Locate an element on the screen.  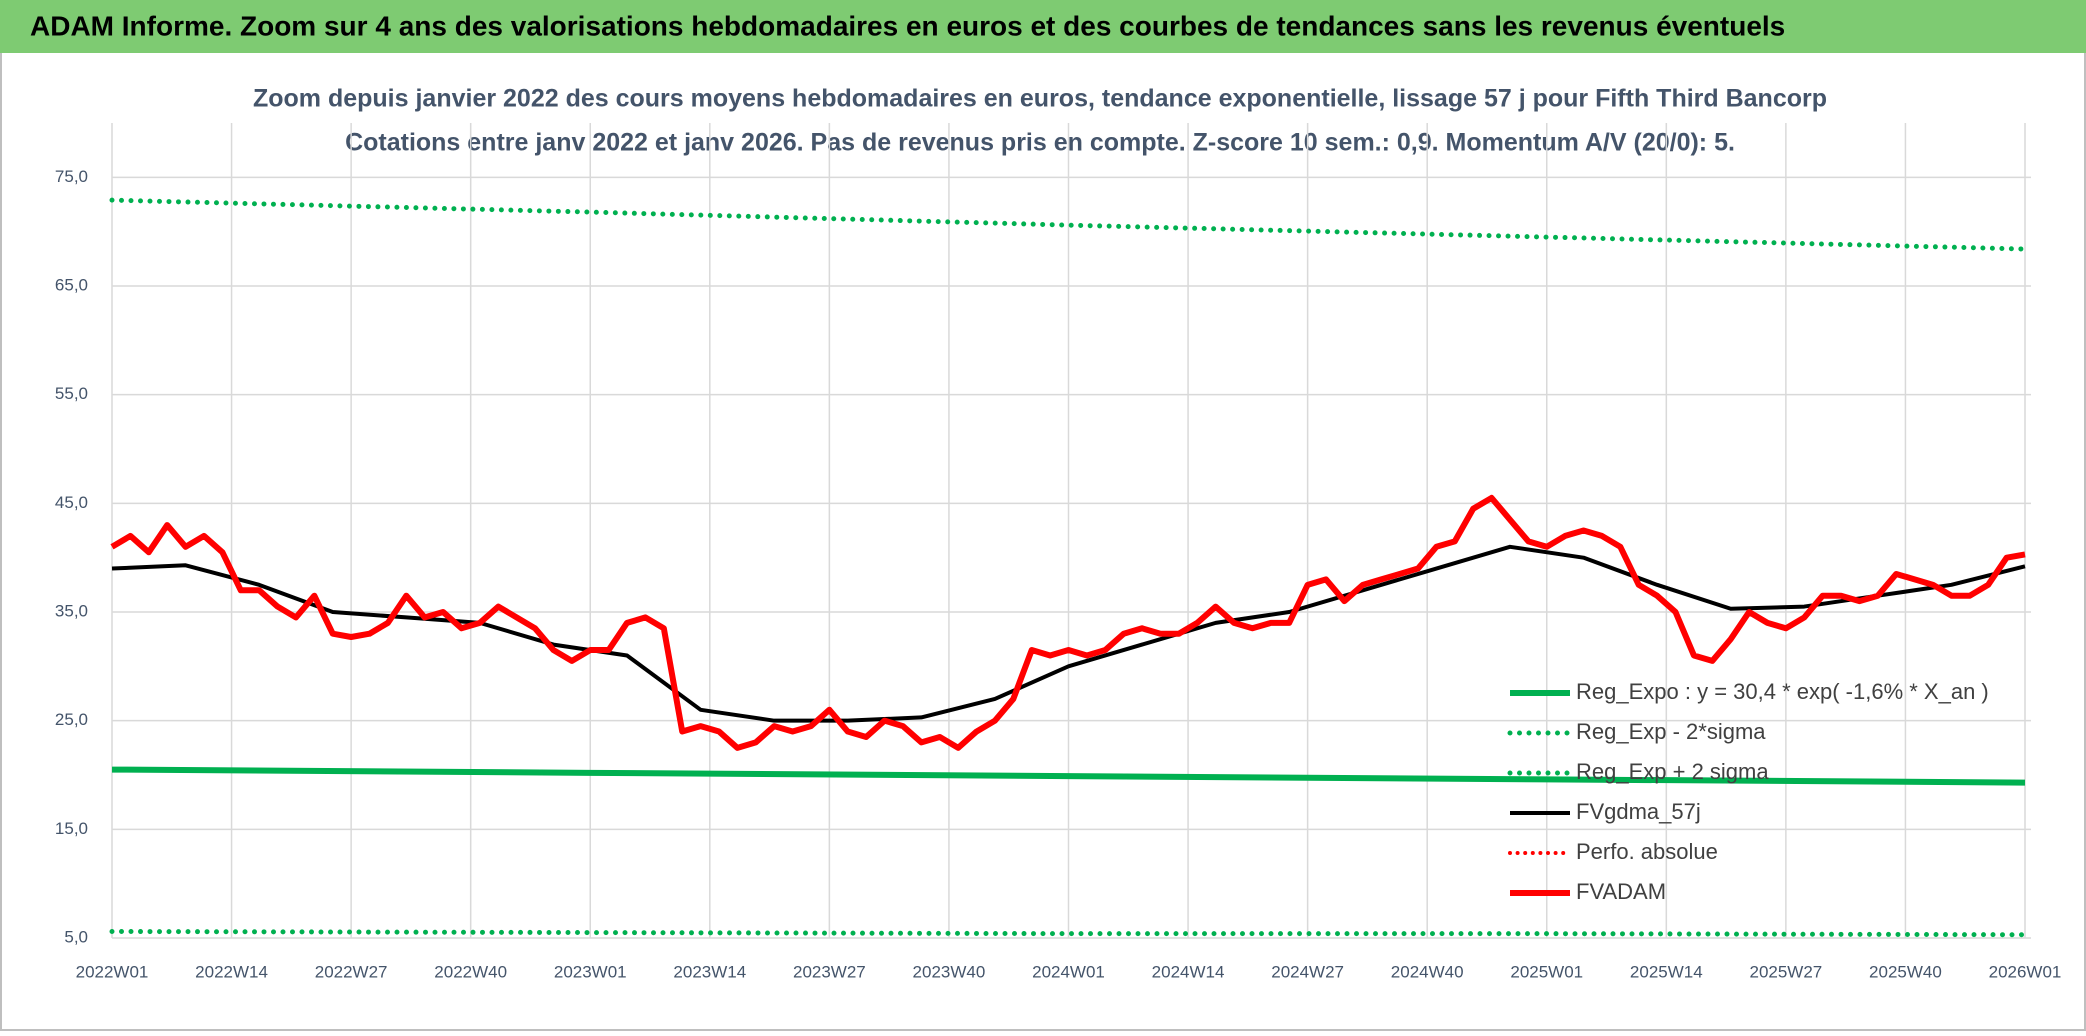
x-tick-label: 2023W14 is located at coordinates (709, 971).